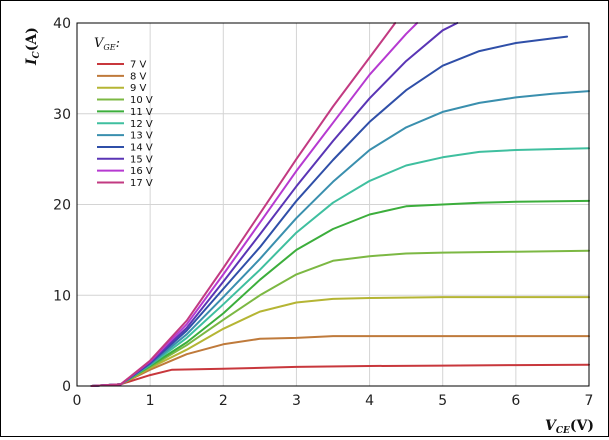 Image resolution: width=609 pixels, height=440 pixels. I want to click on legend-label: 13 V, so click(141, 136).